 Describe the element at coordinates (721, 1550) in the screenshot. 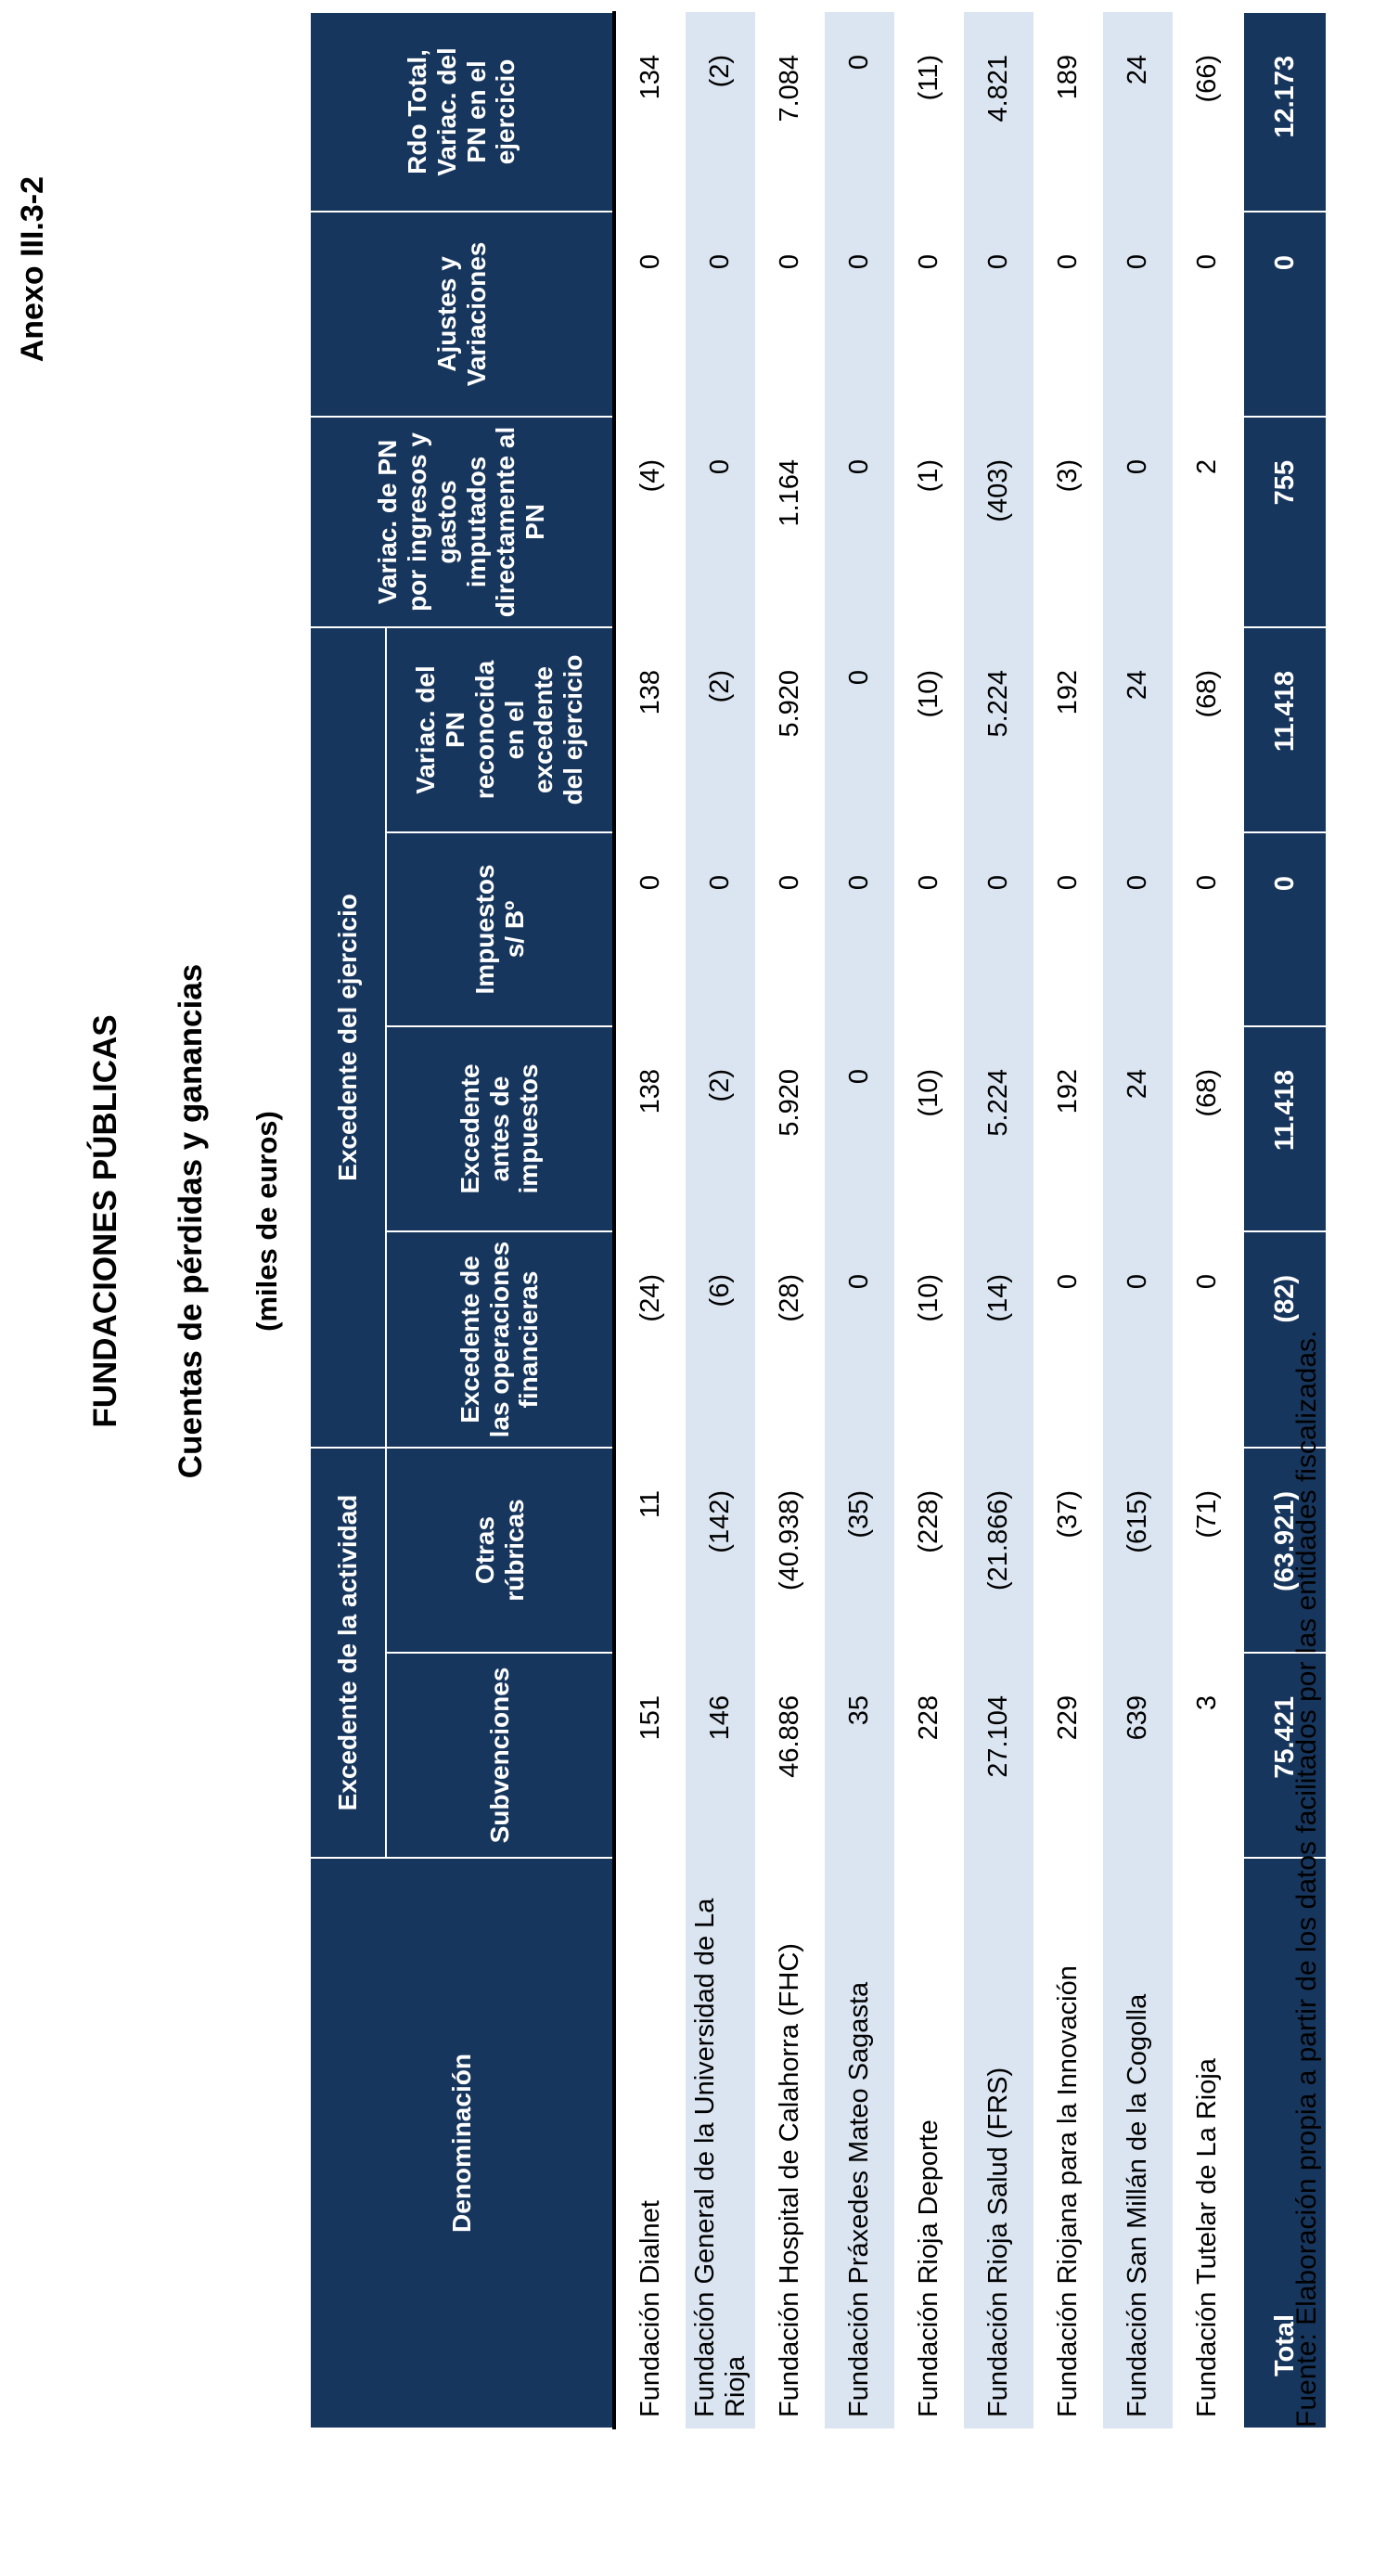

I see `cell-otras-rubricas: (142)` at that location.